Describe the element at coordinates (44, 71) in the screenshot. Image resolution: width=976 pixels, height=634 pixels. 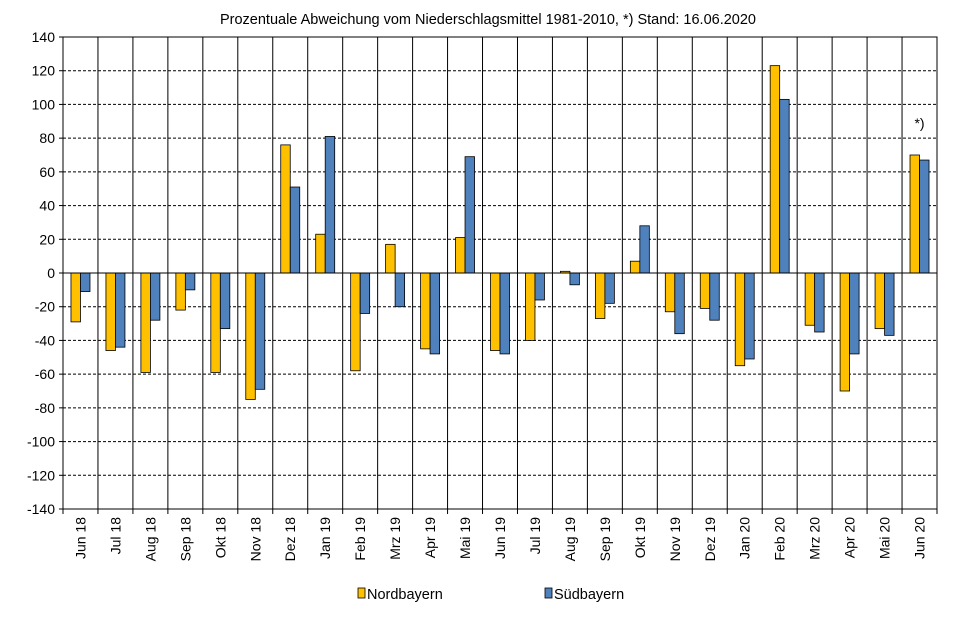
I see `y-tick-label: 120` at that location.